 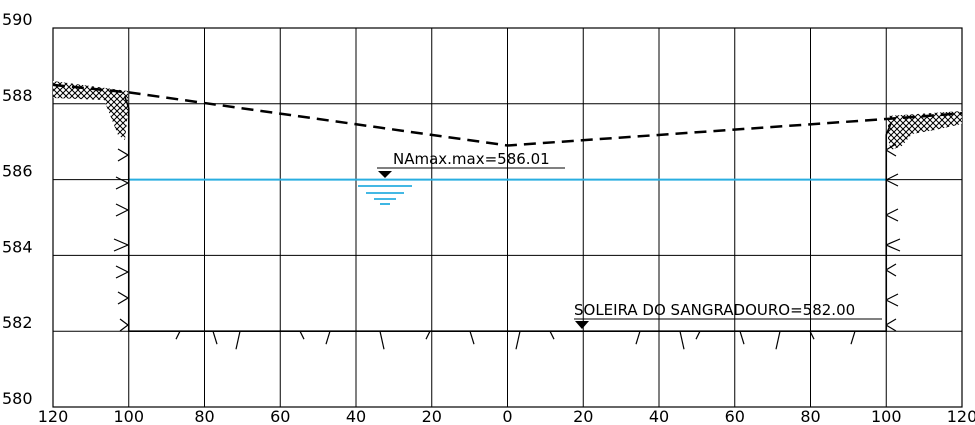 I want to click on y-tick-label: 580, so click(x=17, y=398).